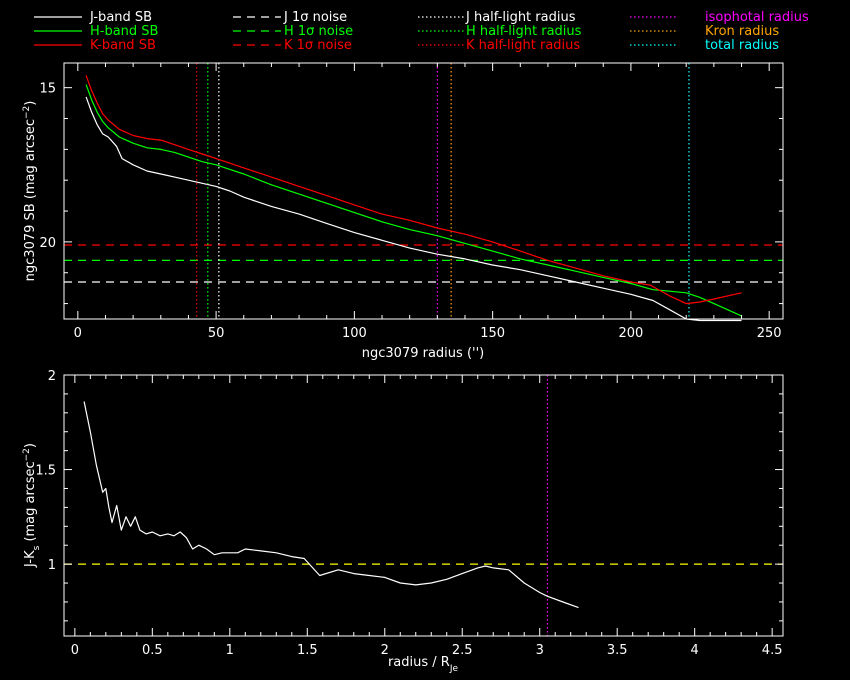  Describe the element at coordinates (52, 565) in the screenshot. I see `y-tick-label: 1` at that location.